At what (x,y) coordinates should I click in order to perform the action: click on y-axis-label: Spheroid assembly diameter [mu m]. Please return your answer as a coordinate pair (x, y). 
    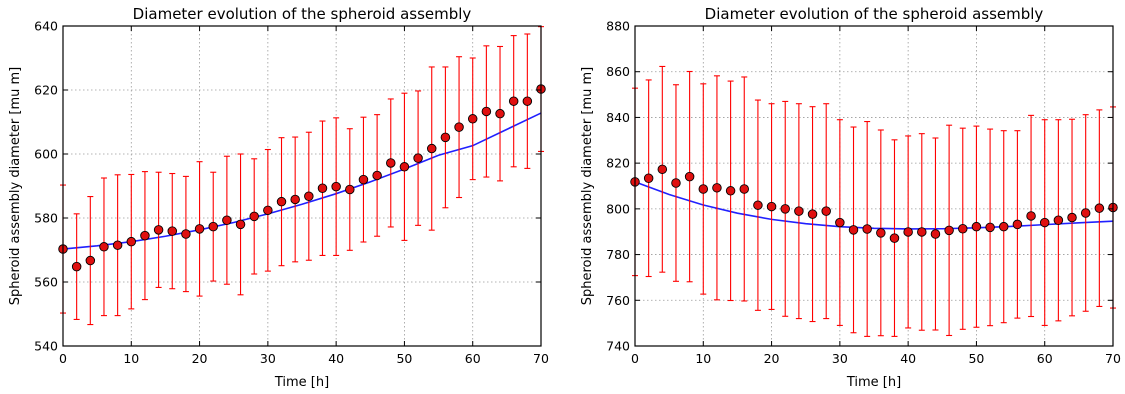
    Looking at the image, I should click on (587, 186).